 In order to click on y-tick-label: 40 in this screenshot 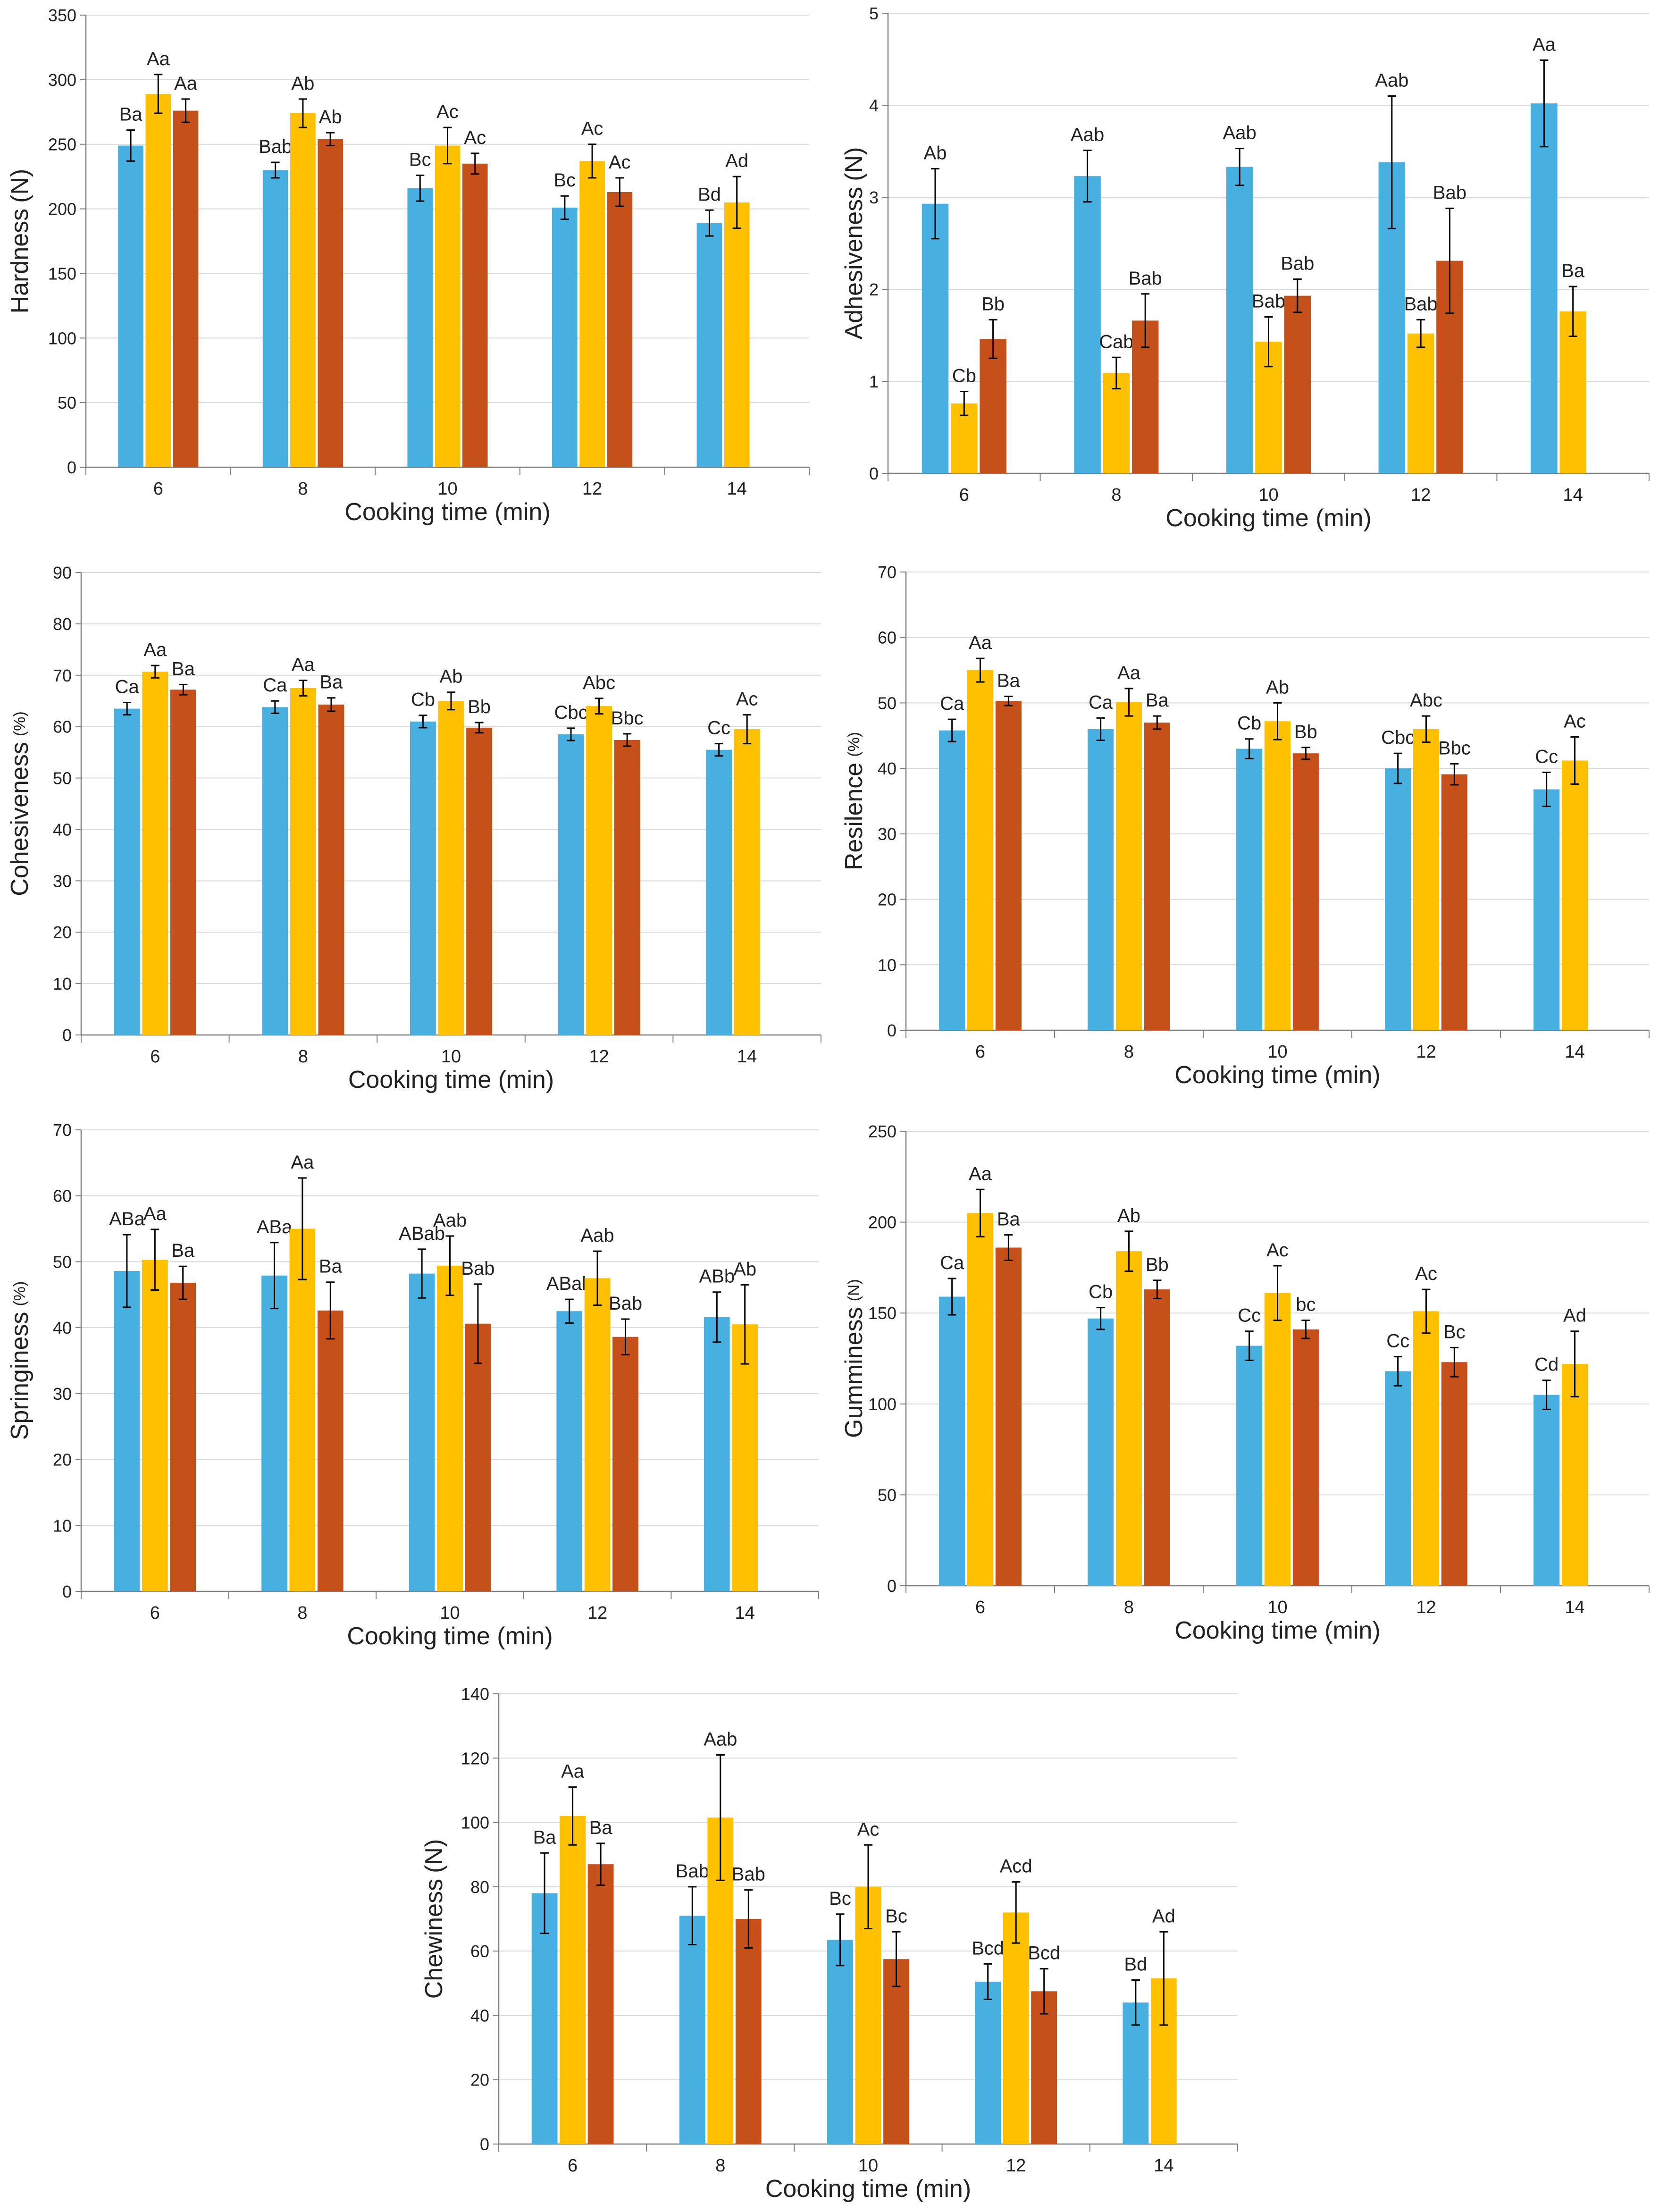, I will do `click(480, 2015)`.